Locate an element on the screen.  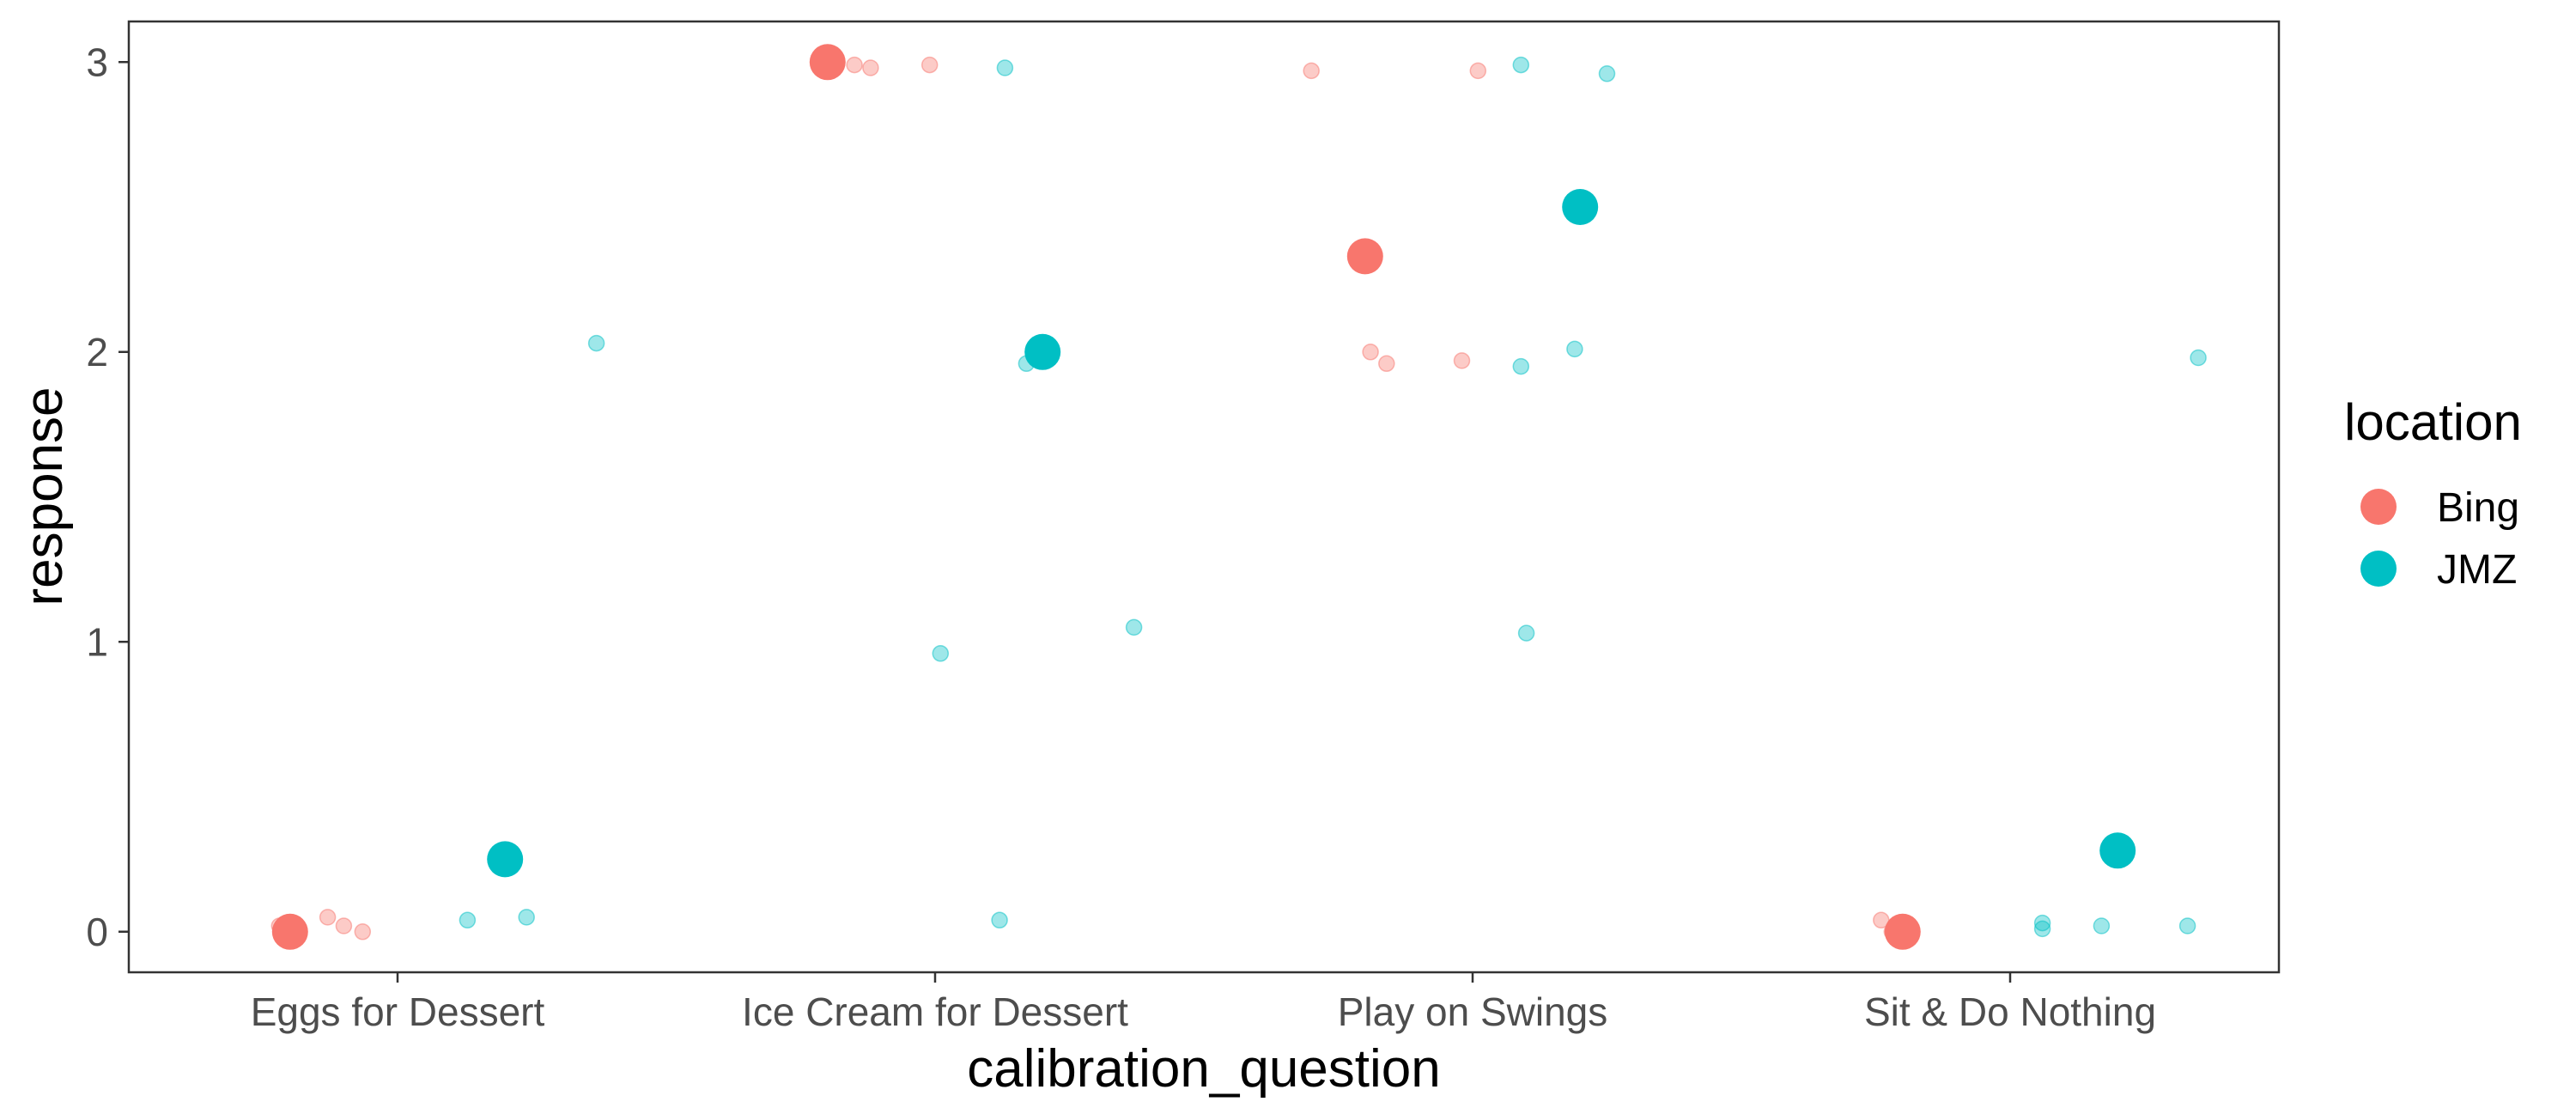
legend-label-jmz: JMZ is located at coordinates (2477, 570).